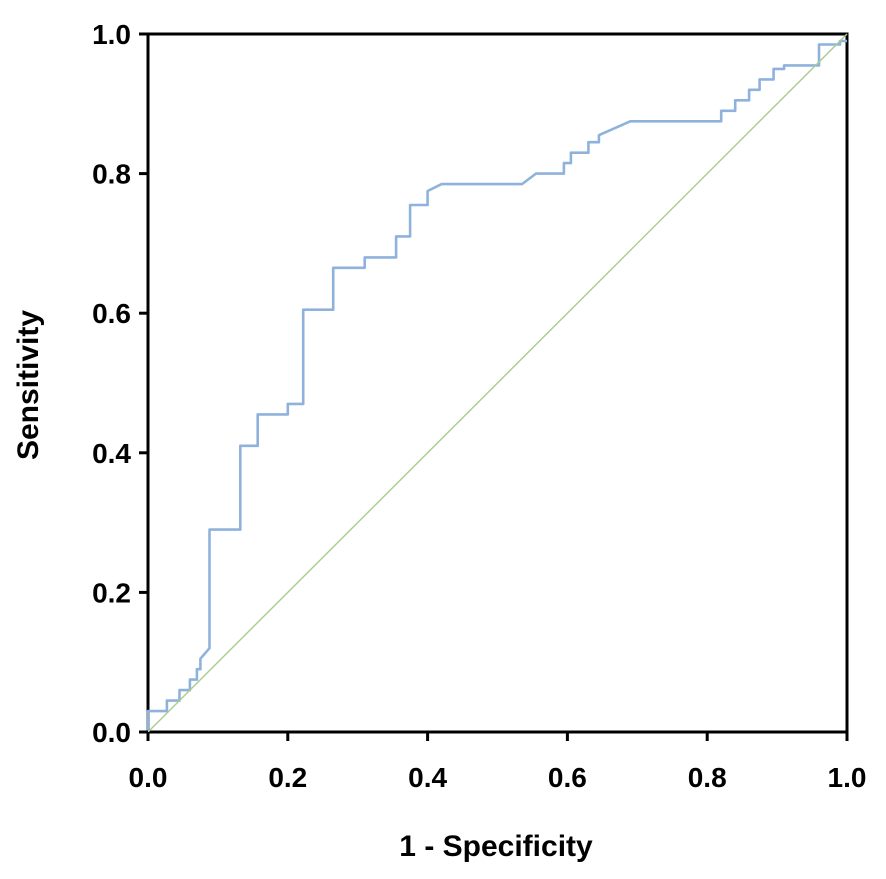 The image size is (886, 879). I want to click on y-tick-label: 0.2, so click(111, 592).